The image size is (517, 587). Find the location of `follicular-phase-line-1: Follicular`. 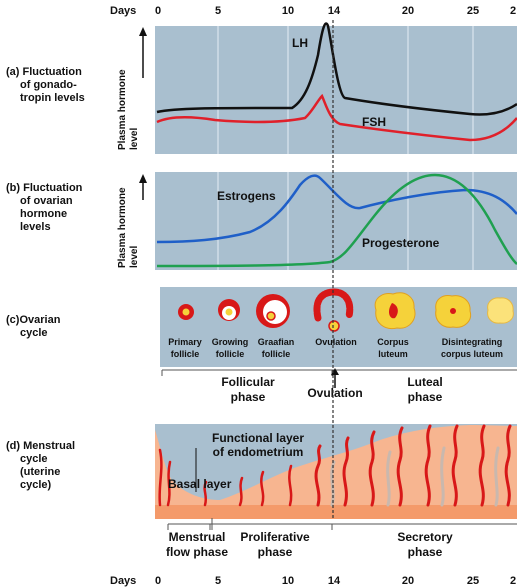

follicular-phase-line-1: Follicular is located at coordinates (248, 382).